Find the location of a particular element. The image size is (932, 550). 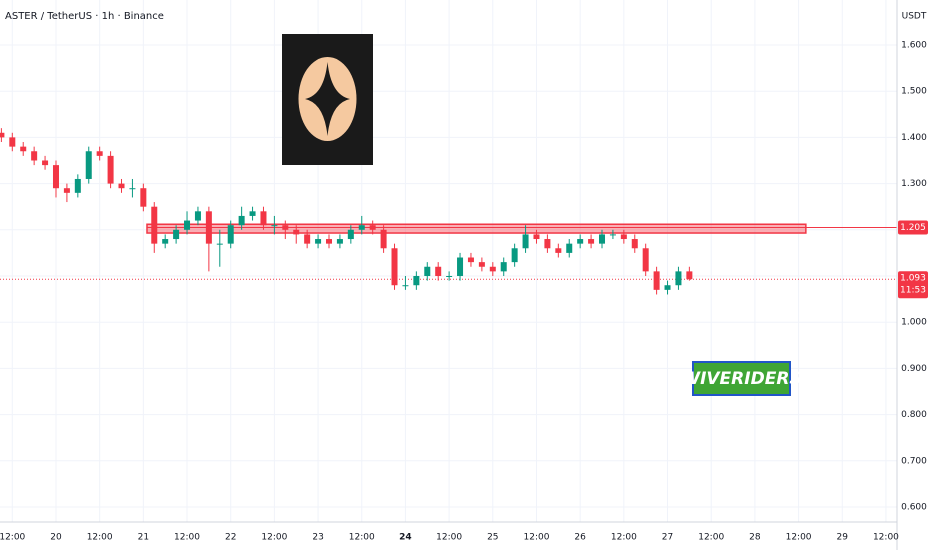

watermark-box is located at coordinates (741, 378).